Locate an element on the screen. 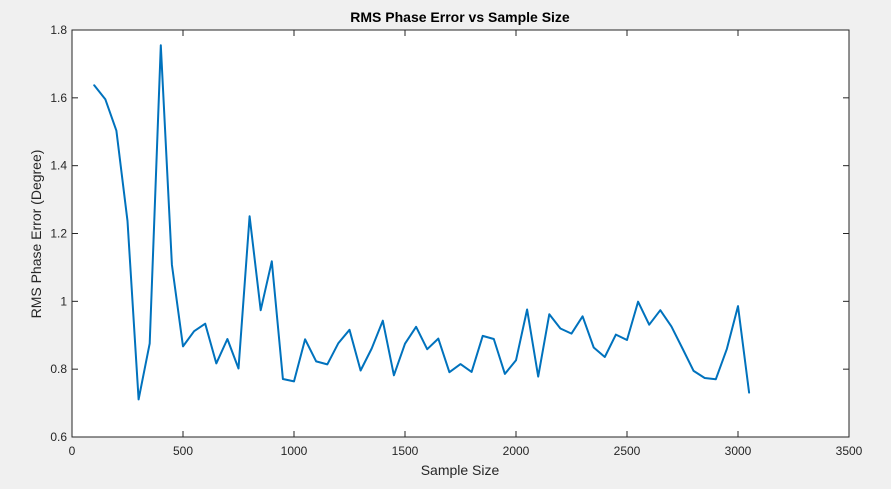 Image resolution: width=891 pixels, height=489 pixels. y-axis-label: RMS Phase Error (Degree) is located at coordinates (36, 234).